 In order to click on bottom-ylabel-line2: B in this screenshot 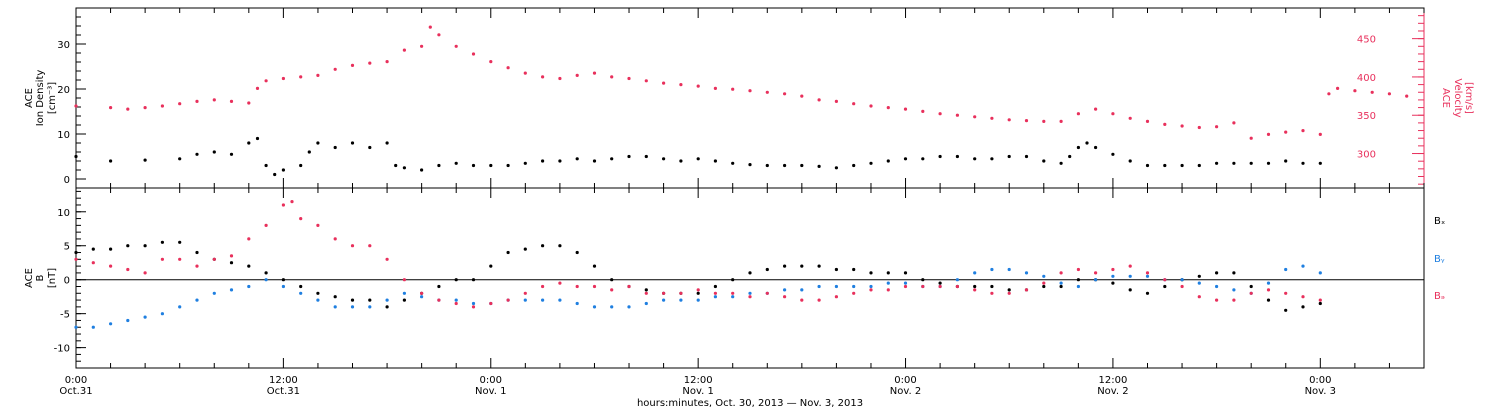, I will do `click(40, 277)`.